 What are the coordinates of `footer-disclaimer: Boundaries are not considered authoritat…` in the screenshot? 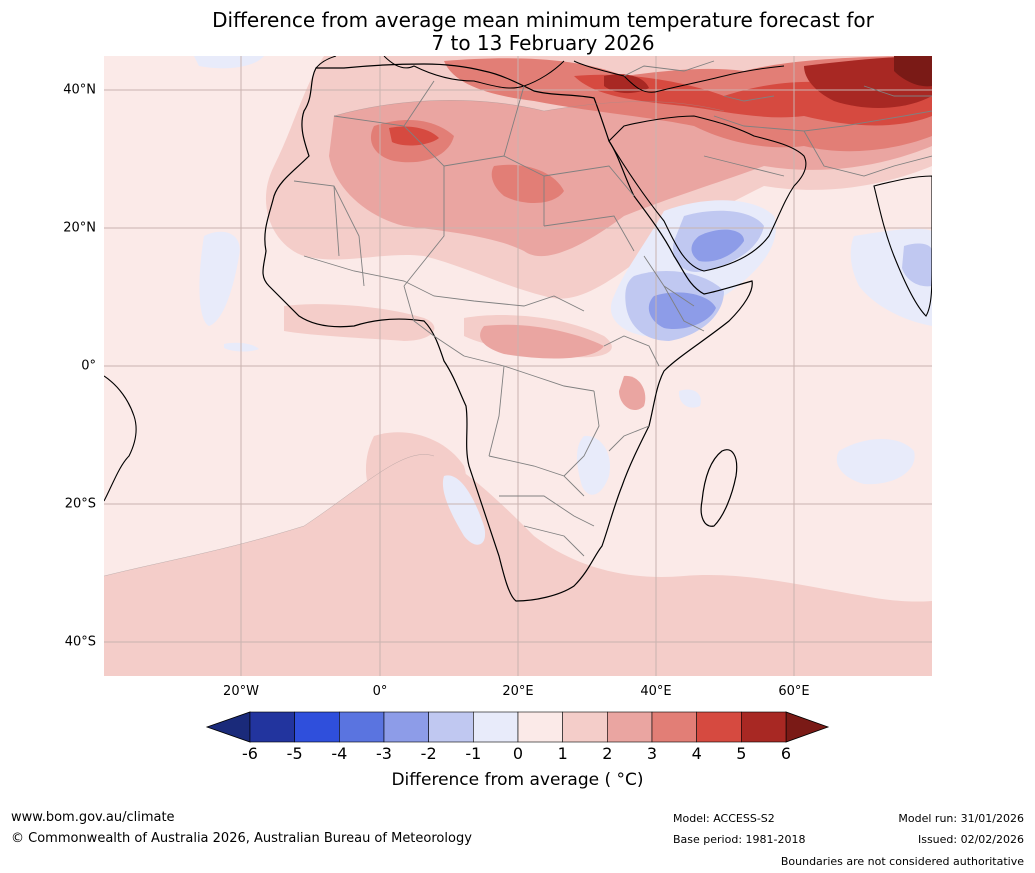 It's located at (902, 861).